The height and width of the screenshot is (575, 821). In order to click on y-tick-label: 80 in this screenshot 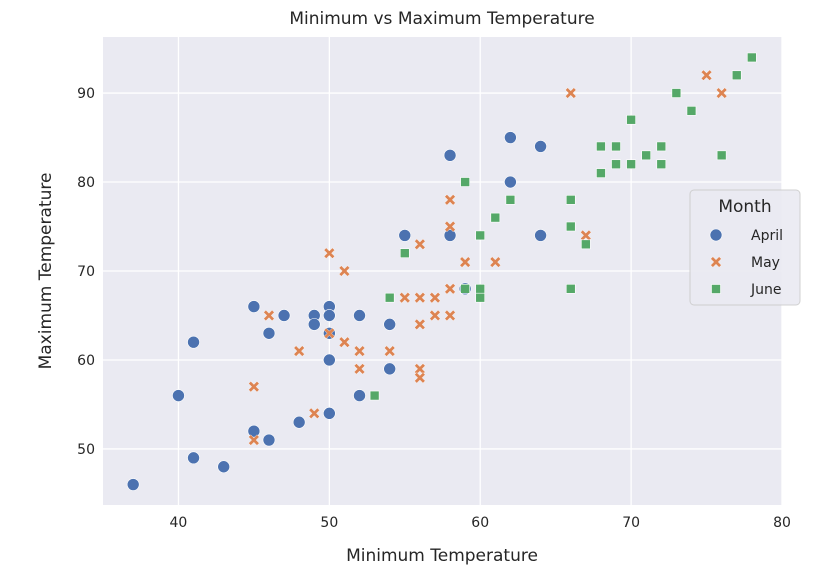, I will do `click(86, 183)`.